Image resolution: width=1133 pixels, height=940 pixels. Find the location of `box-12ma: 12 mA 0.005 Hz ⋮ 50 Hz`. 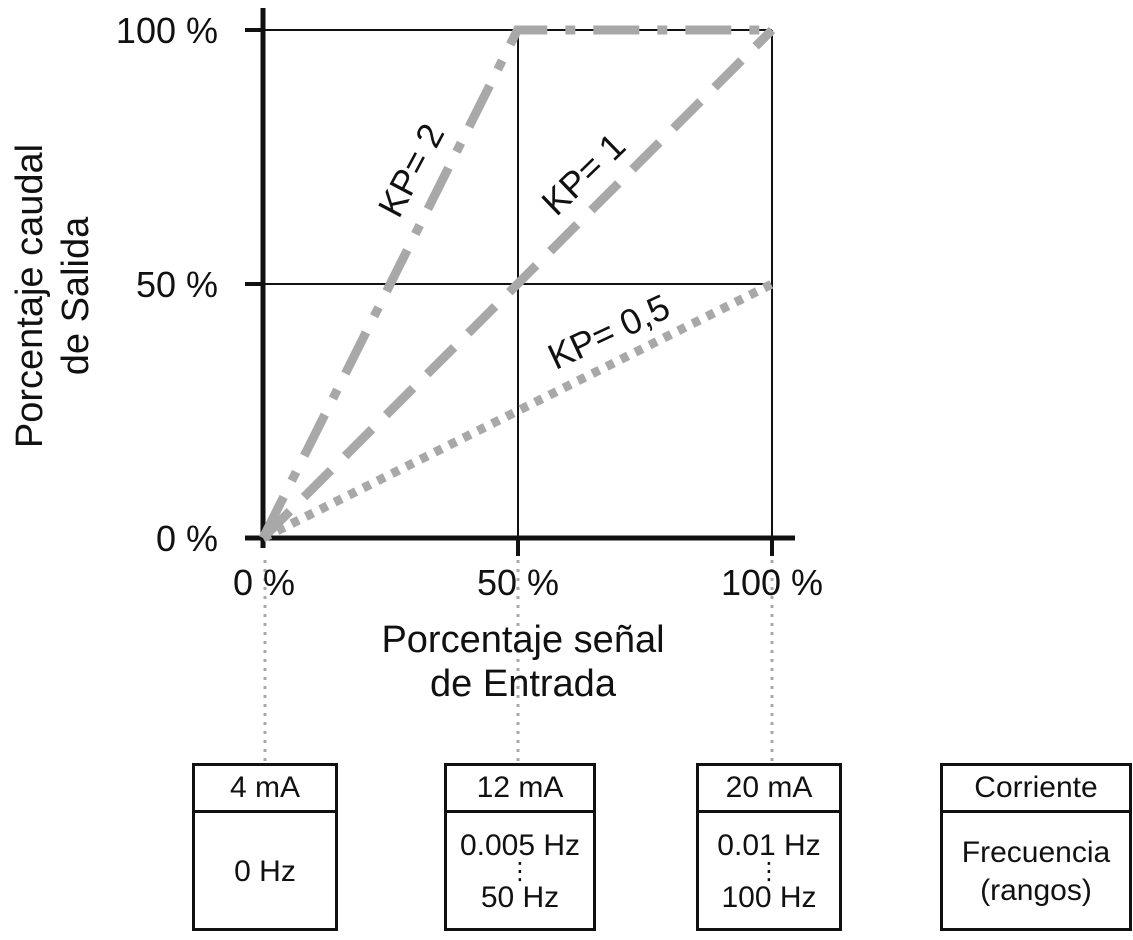

box-12ma: 12 mA 0.005 Hz ⋮ 50 Hz is located at coordinates (520, 847).